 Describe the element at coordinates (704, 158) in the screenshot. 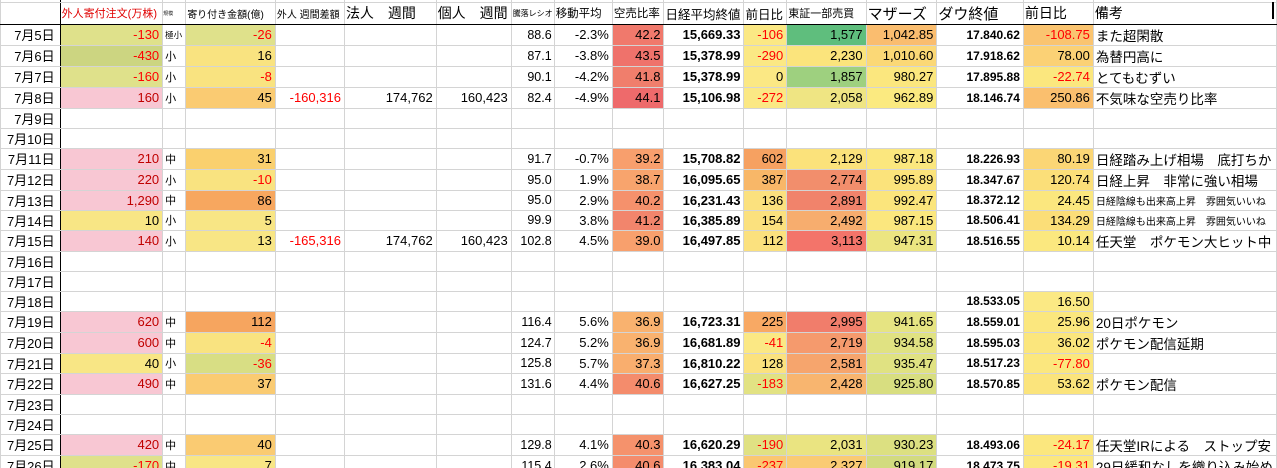

I see `cell-nikkei_close: 15,708.82` at that location.